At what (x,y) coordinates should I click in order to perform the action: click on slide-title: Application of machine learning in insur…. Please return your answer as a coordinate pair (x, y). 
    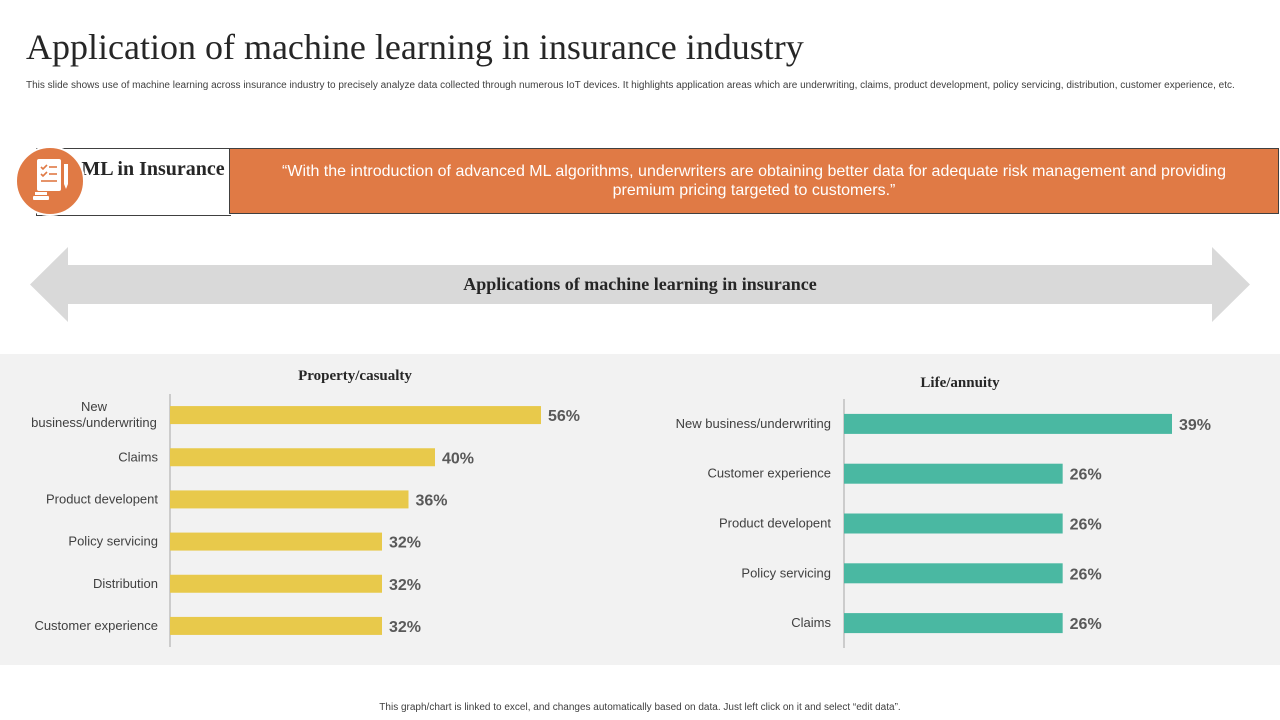
    Looking at the image, I should click on (415, 47).